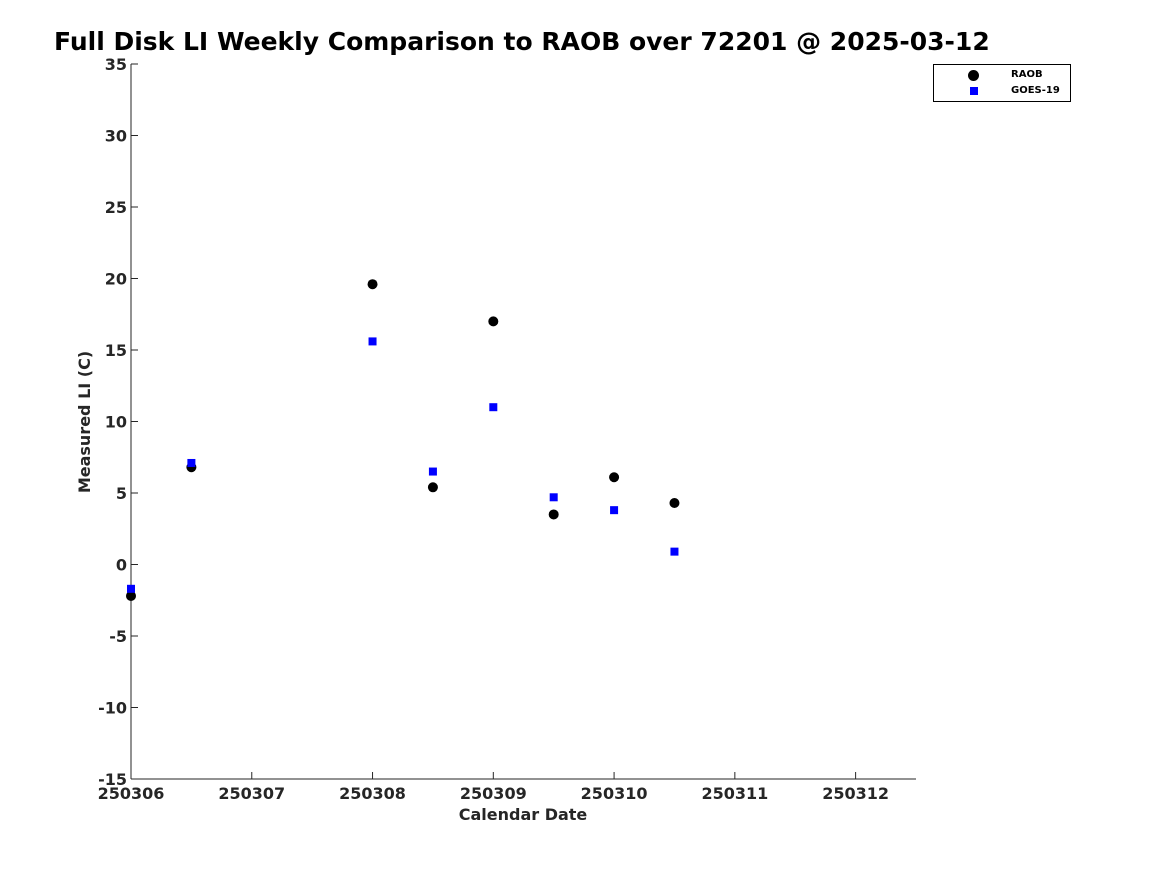 Image resolution: width=1167 pixels, height=875 pixels. What do you see at coordinates (855, 793) in the screenshot?
I see `x-tick-label: 250312` at bounding box center [855, 793].